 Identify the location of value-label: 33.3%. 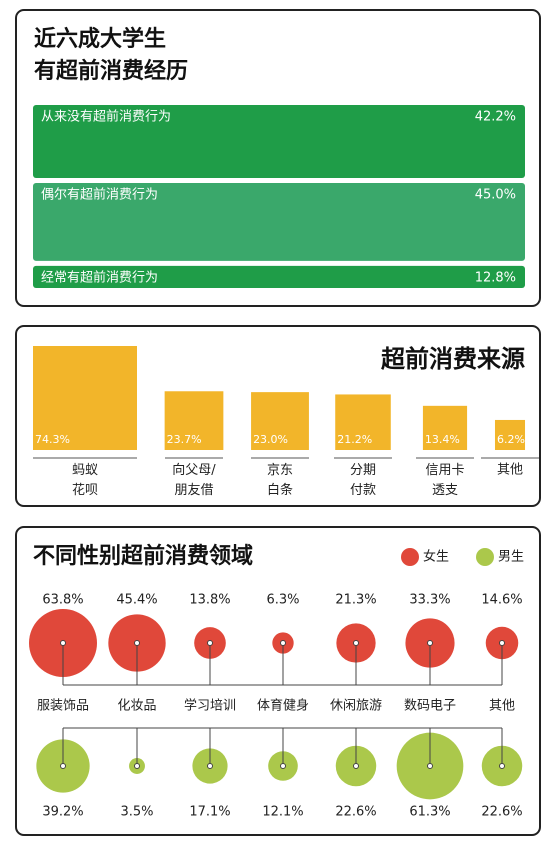
(429, 600).